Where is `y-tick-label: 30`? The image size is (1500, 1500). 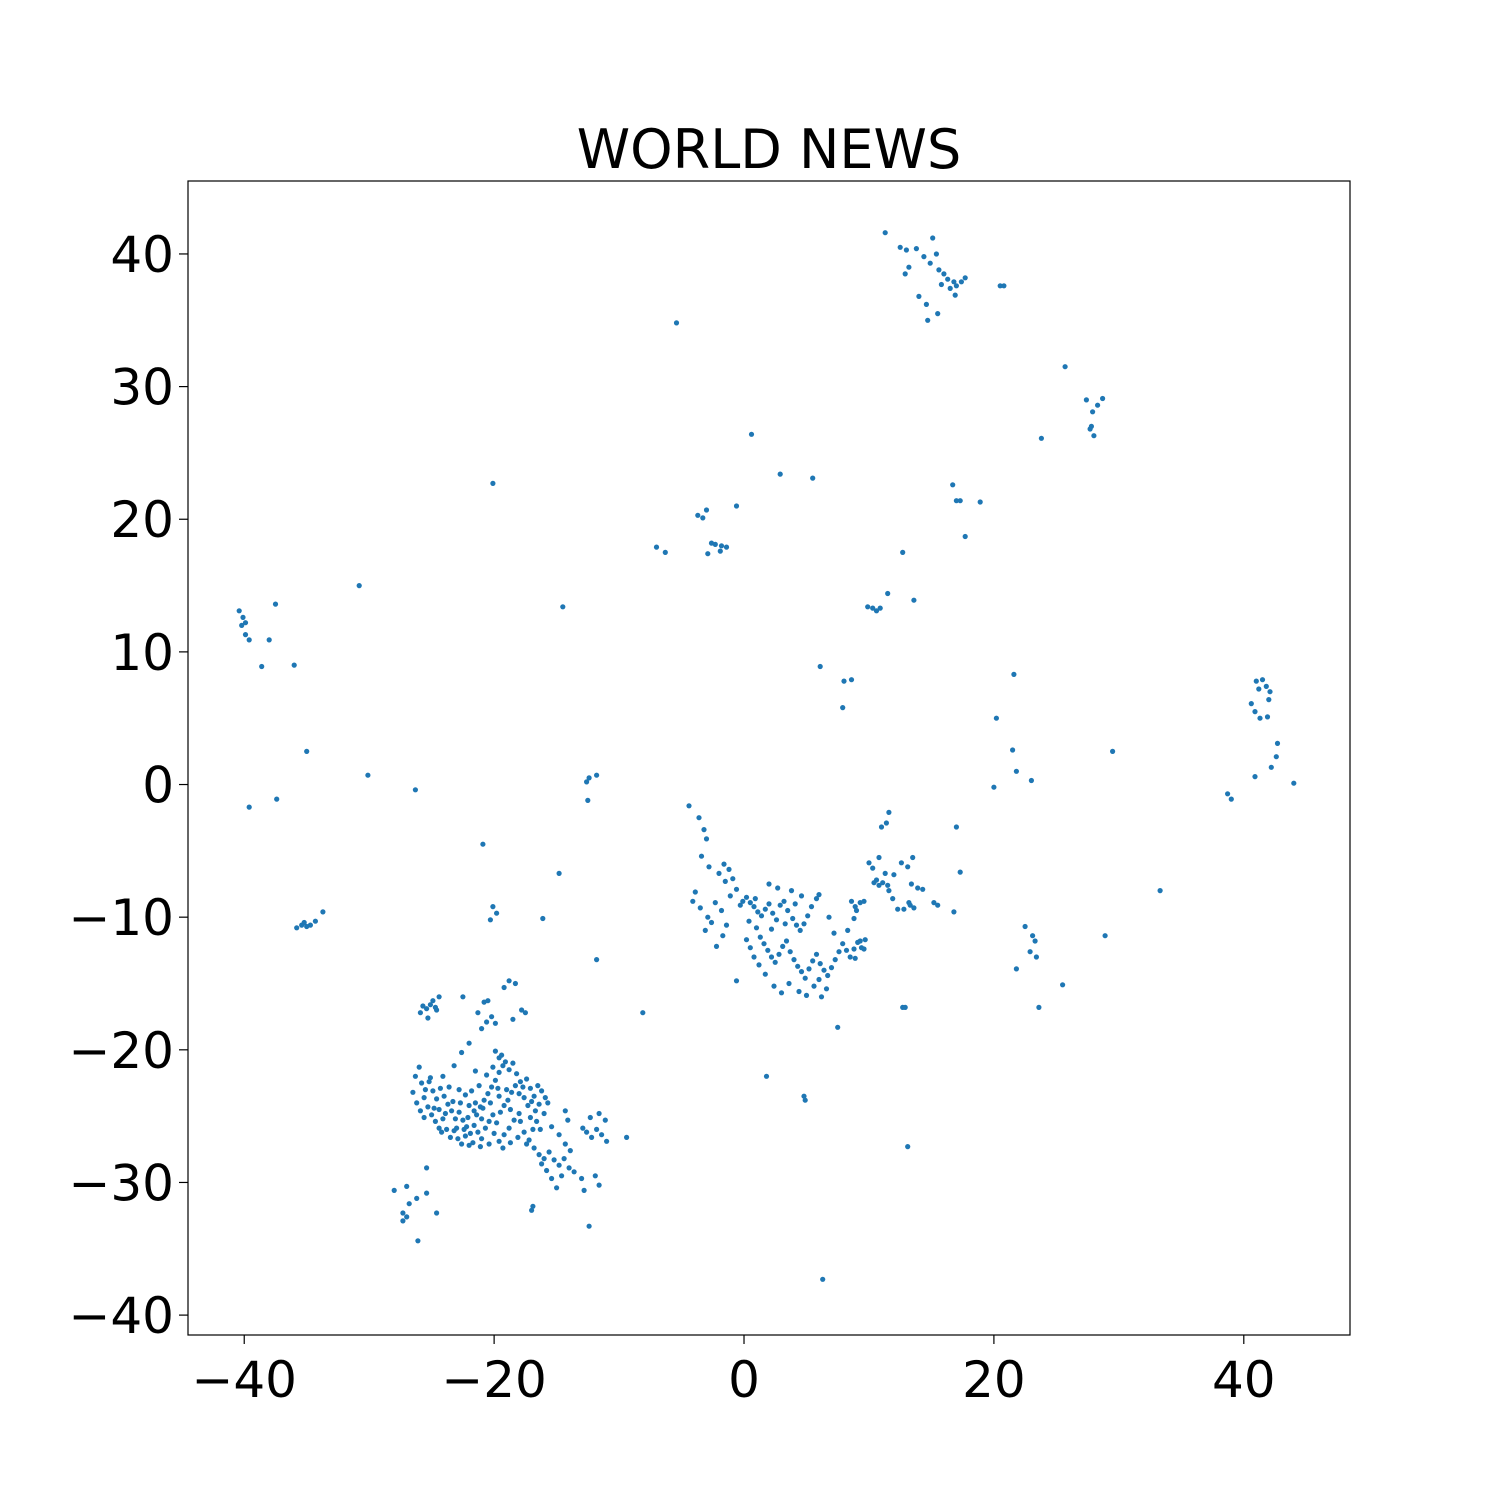
y-tick-label: 30 is located at coordinates (142, 388).